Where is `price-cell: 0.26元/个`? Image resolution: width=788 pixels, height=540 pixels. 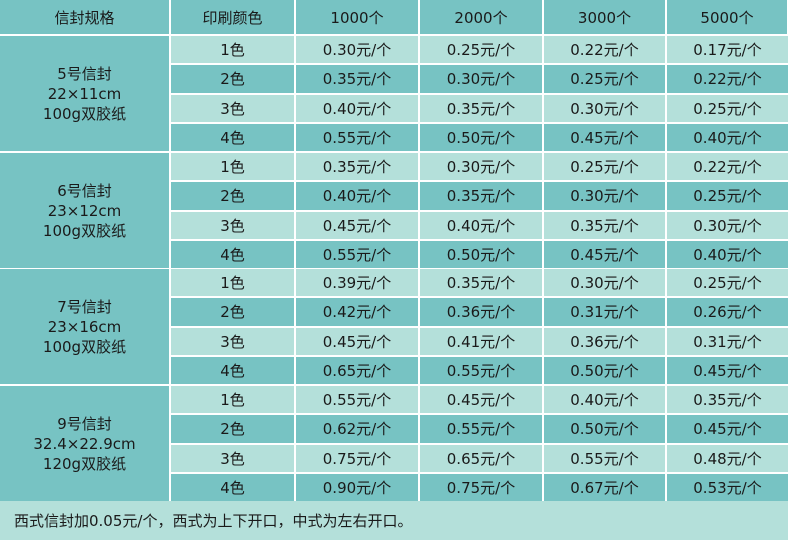 price-cell: 0.26元/个 is located at coordinates (727, 312).